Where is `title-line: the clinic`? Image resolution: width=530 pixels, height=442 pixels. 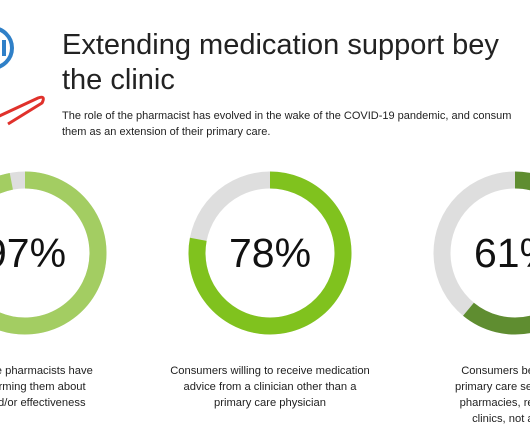 title-line: the clinic is located at coordinates (118, 80).